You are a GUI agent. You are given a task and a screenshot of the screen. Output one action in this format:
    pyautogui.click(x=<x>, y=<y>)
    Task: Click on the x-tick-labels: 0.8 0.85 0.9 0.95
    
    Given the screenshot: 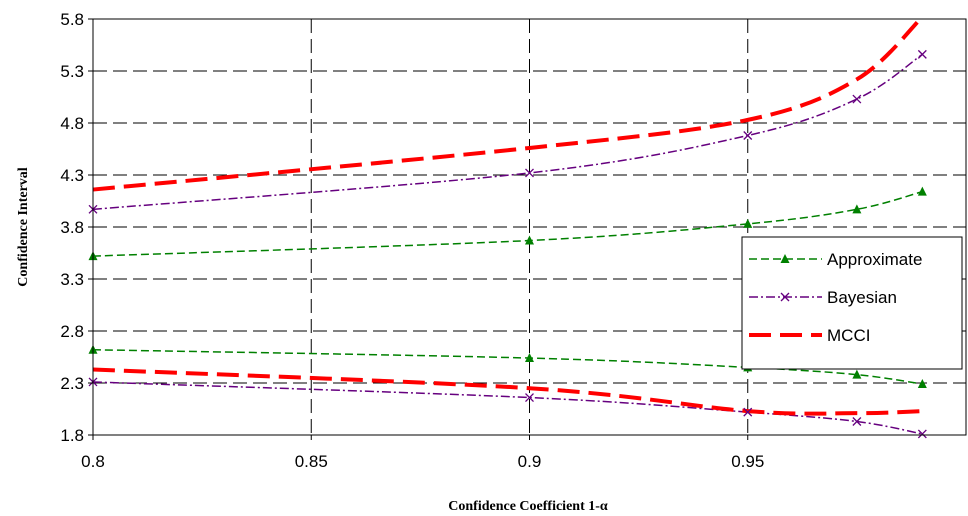 What is the action you would take?
    pyautogui.click(x=422, y=453)
    